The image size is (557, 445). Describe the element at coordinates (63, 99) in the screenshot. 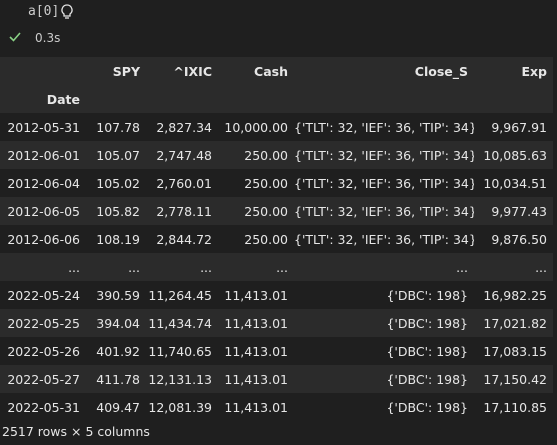

I see `index-name: Date` at that location.